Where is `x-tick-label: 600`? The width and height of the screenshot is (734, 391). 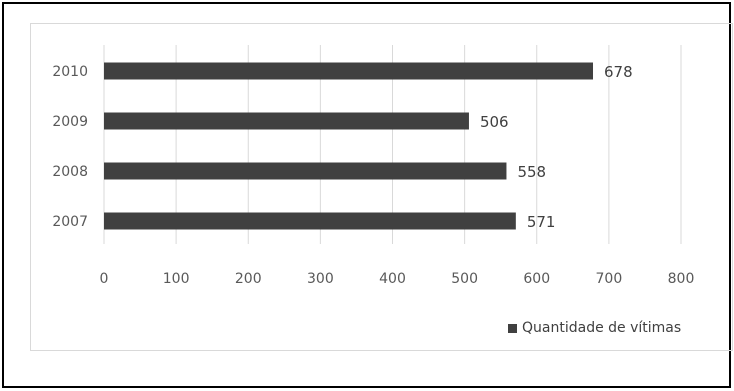 x-tick-label: 600 is located at coordinates (536, 279).